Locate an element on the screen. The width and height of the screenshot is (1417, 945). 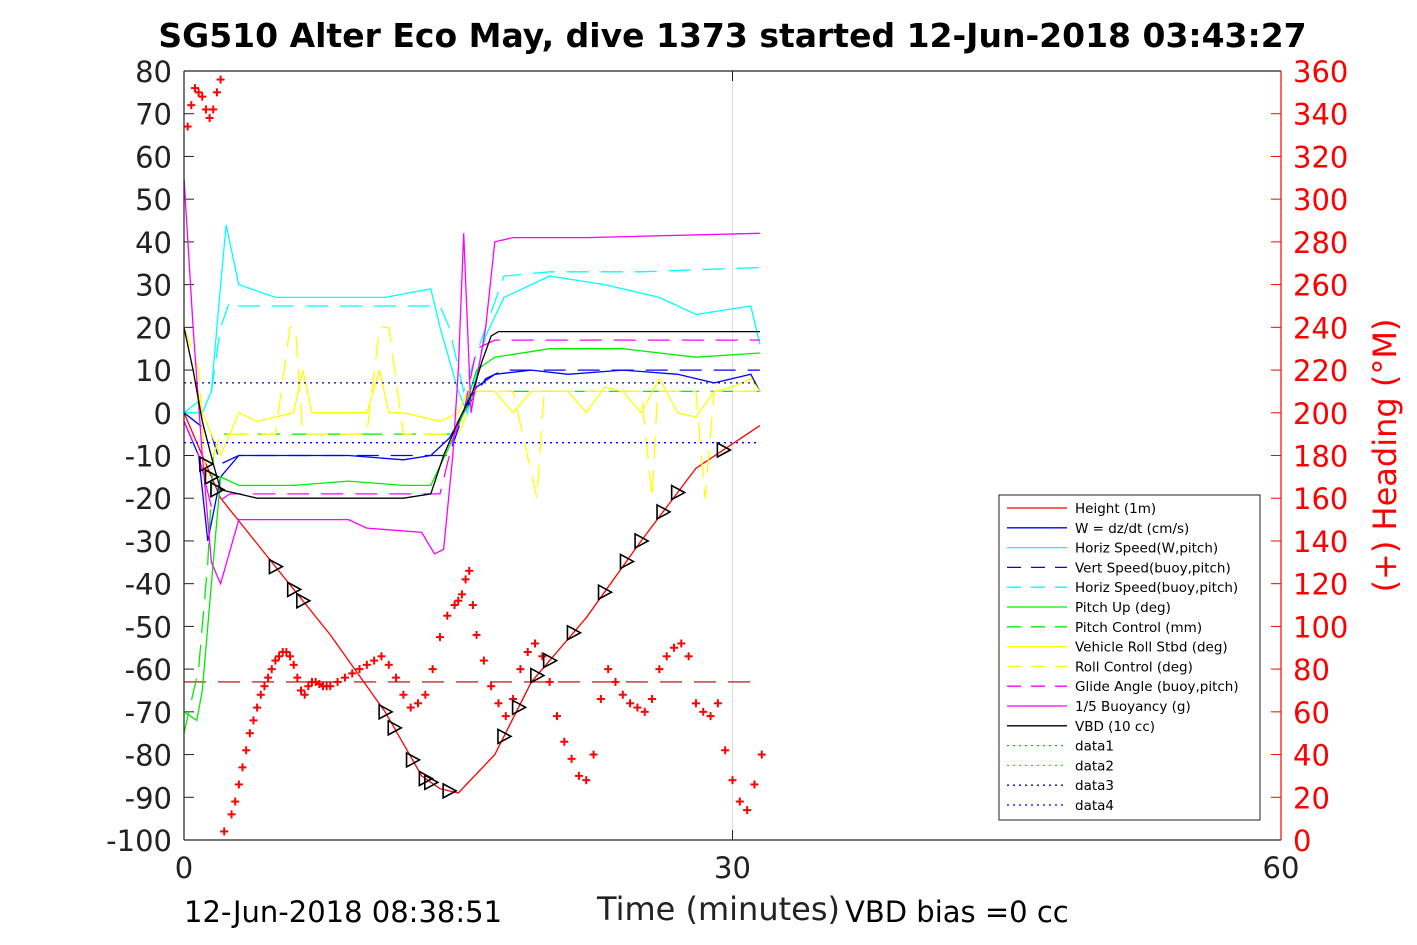
y-tick-label-left: 60 is located at coordinates (153, 157).